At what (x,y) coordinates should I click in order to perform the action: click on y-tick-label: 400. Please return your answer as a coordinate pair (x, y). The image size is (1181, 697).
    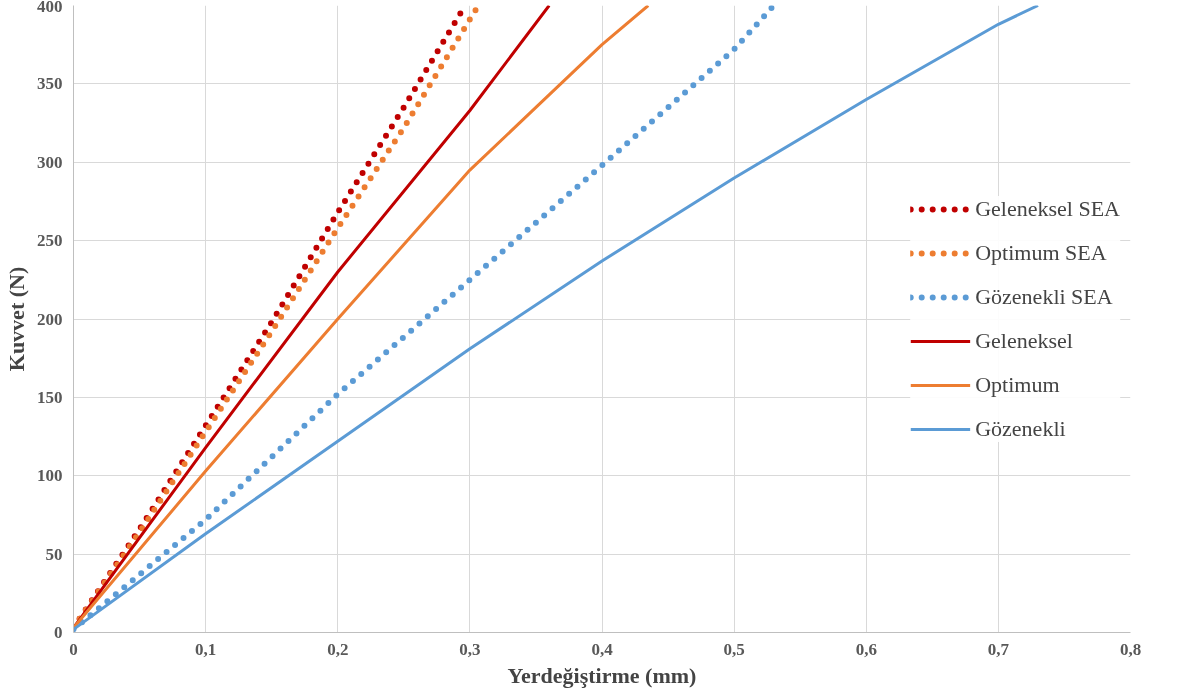
    Looking at the image, I should click on (50, 8).